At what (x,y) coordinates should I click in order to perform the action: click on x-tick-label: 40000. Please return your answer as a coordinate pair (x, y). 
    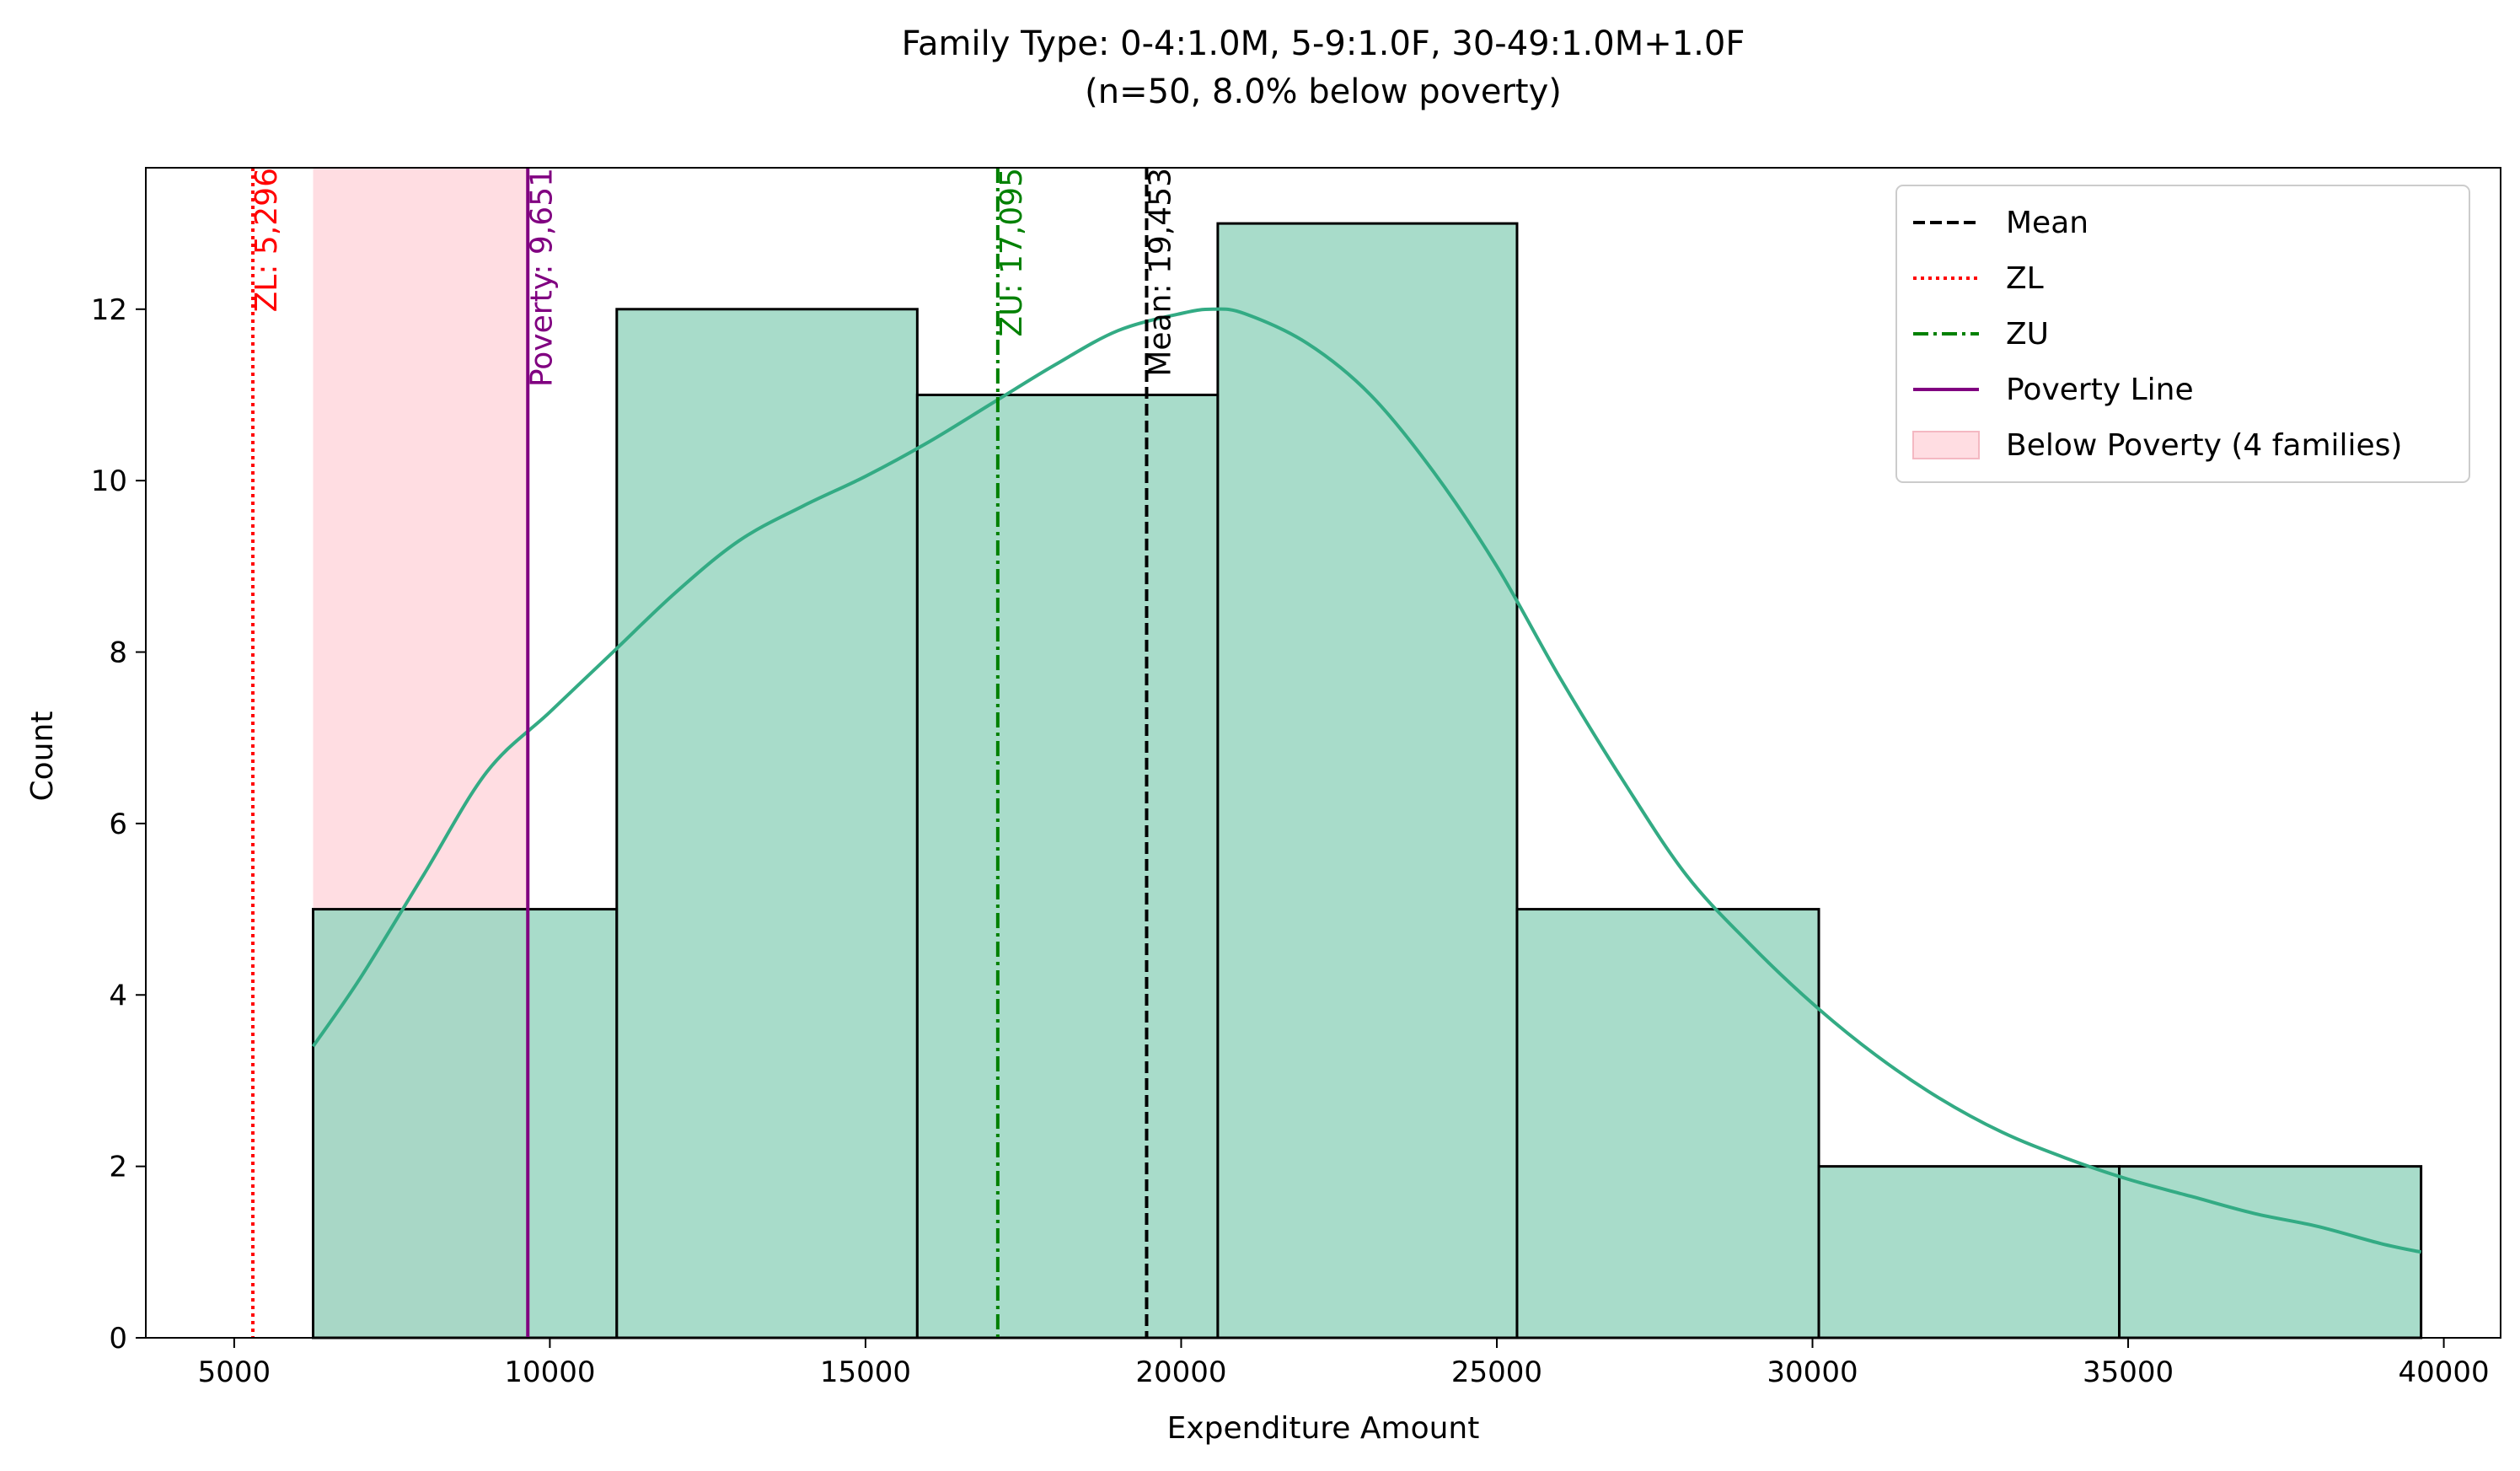
    Looking at the image, I should click on (2443, 1372).